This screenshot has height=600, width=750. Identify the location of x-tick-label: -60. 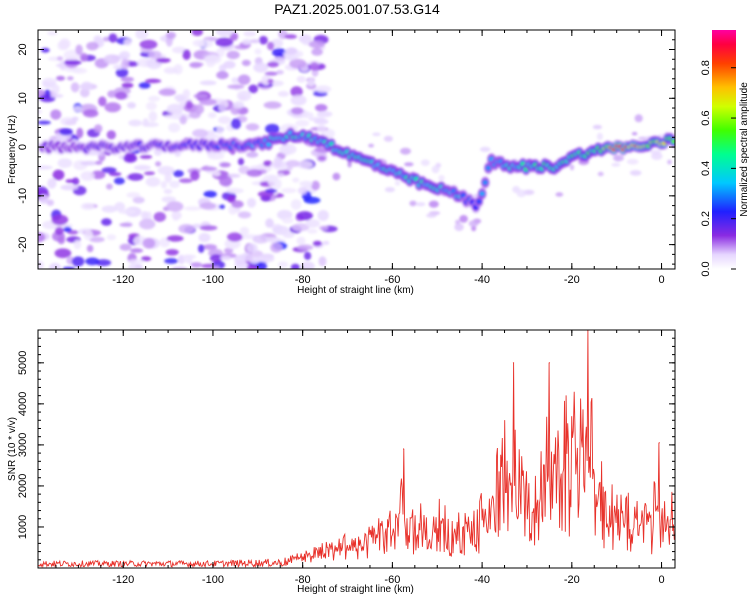
(392, 280).